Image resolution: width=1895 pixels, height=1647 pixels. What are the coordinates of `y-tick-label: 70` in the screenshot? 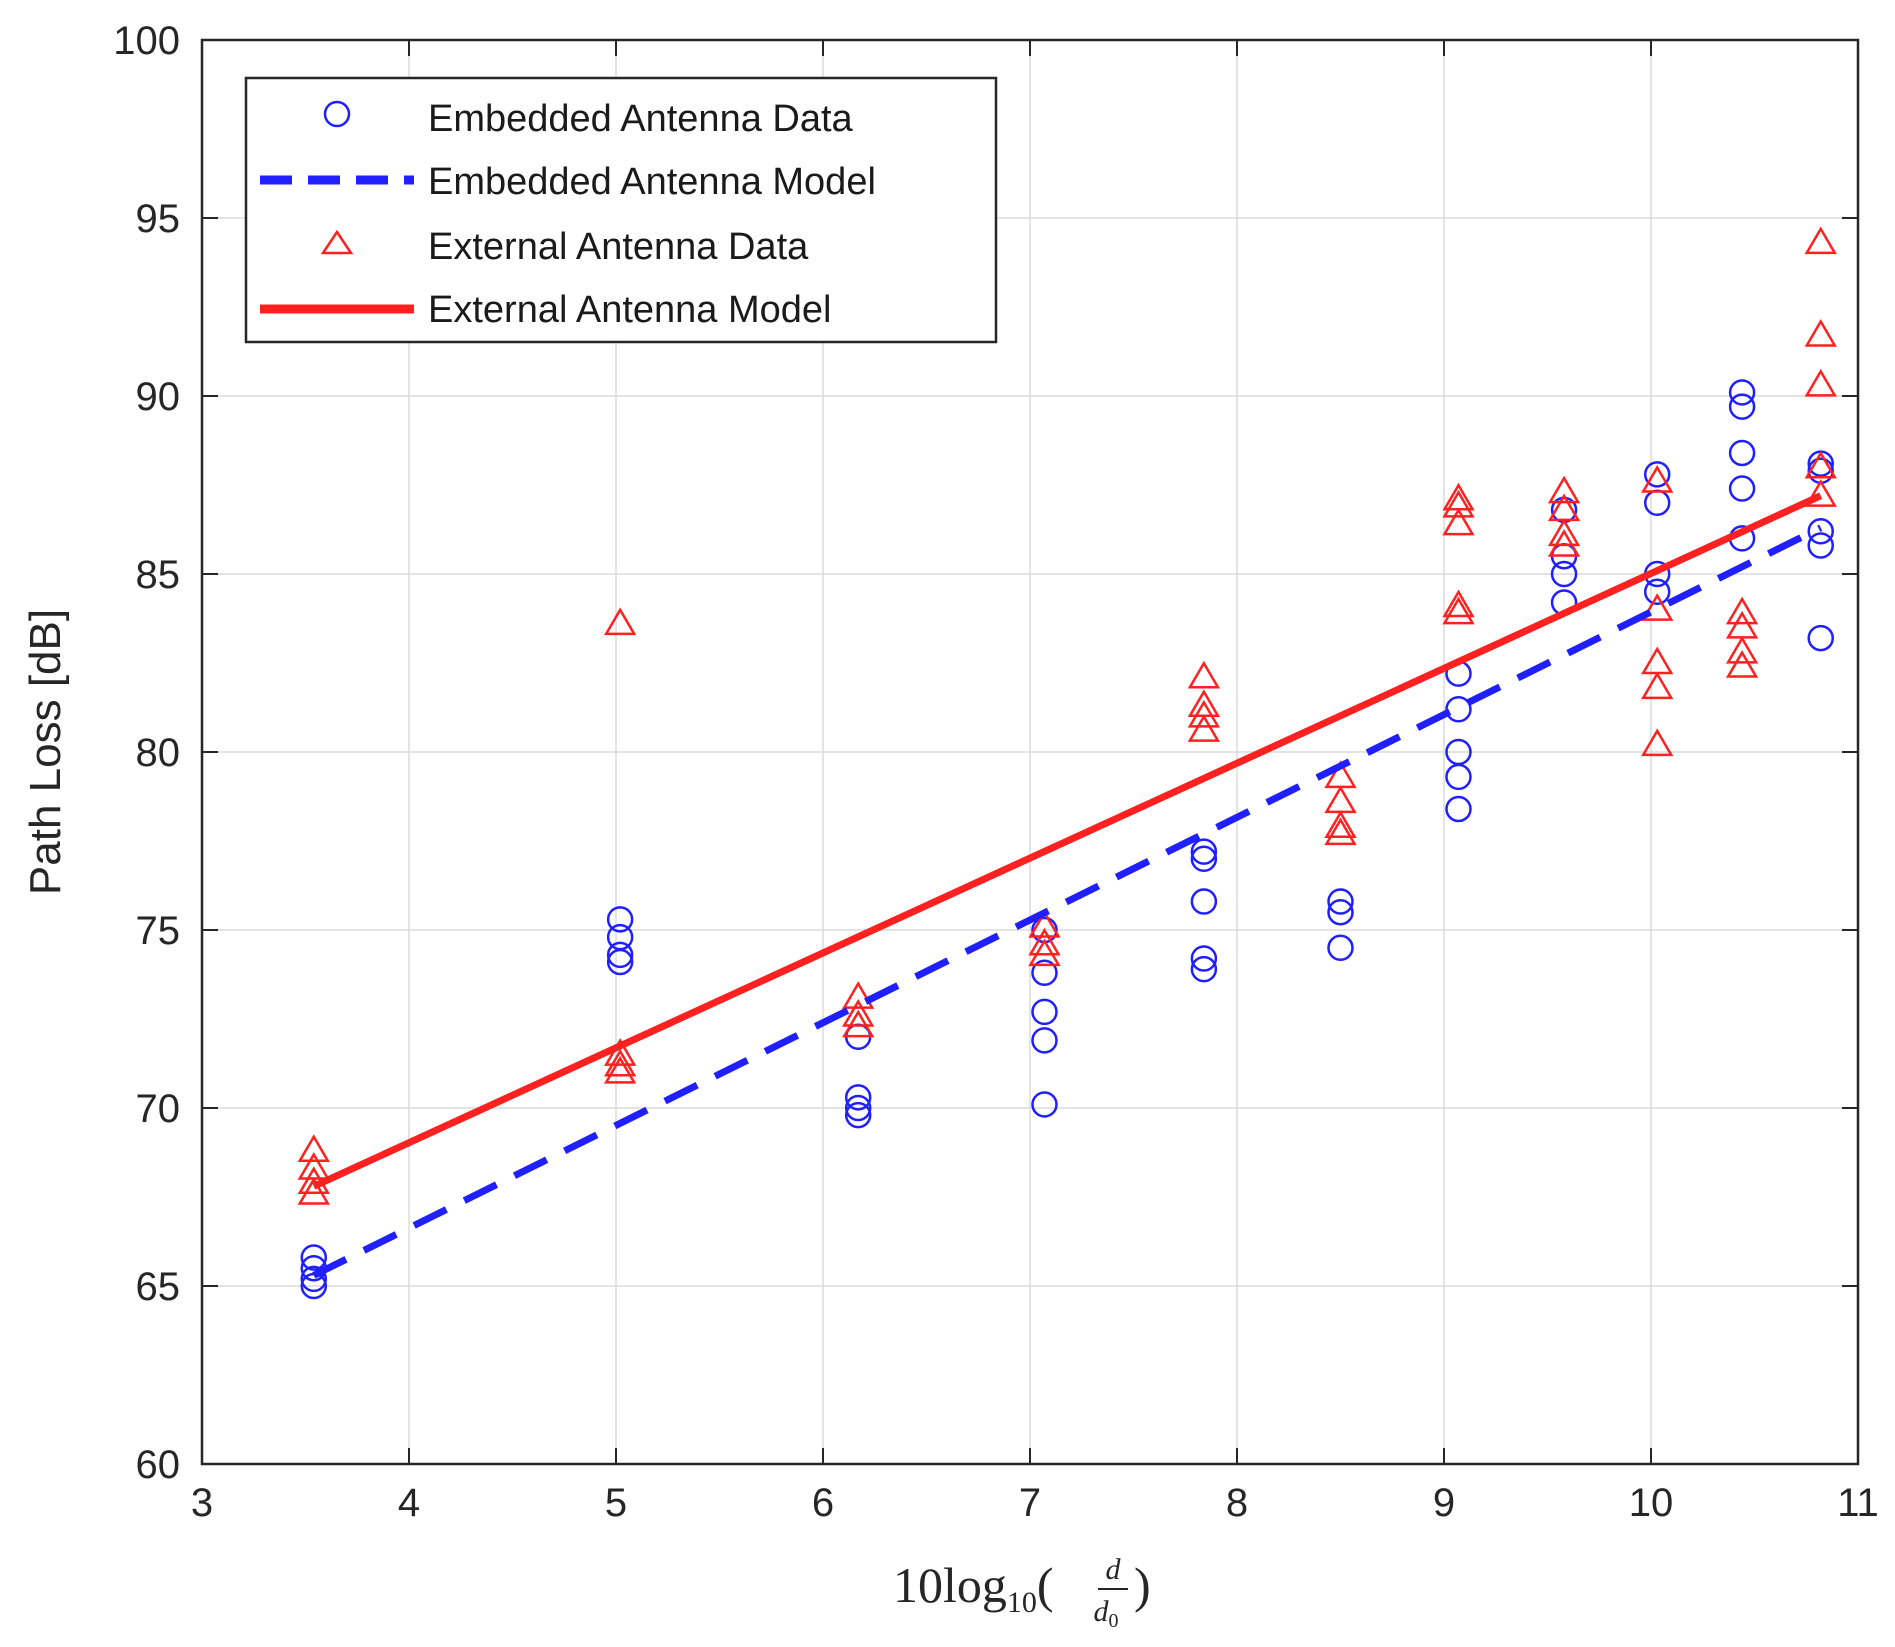 It's located at (158, 1109).